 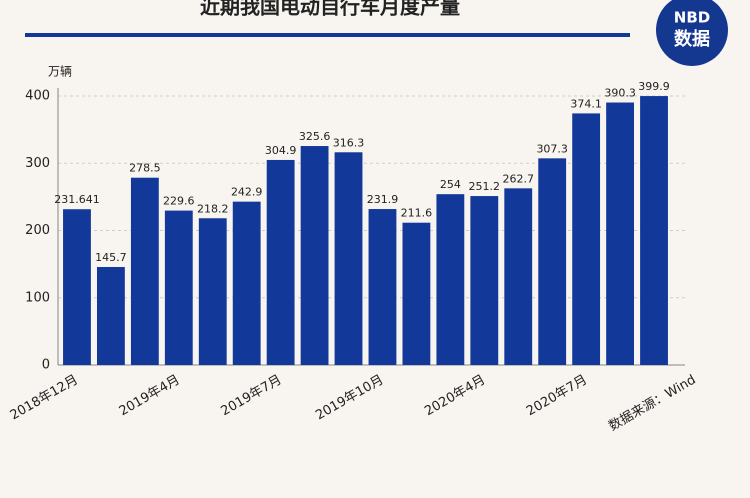 What do you see at coordinates (330, 9) in the screenshot?
I see `chart-title: 近期我国电动自行车月度产量` at bounding box center [330, 9].